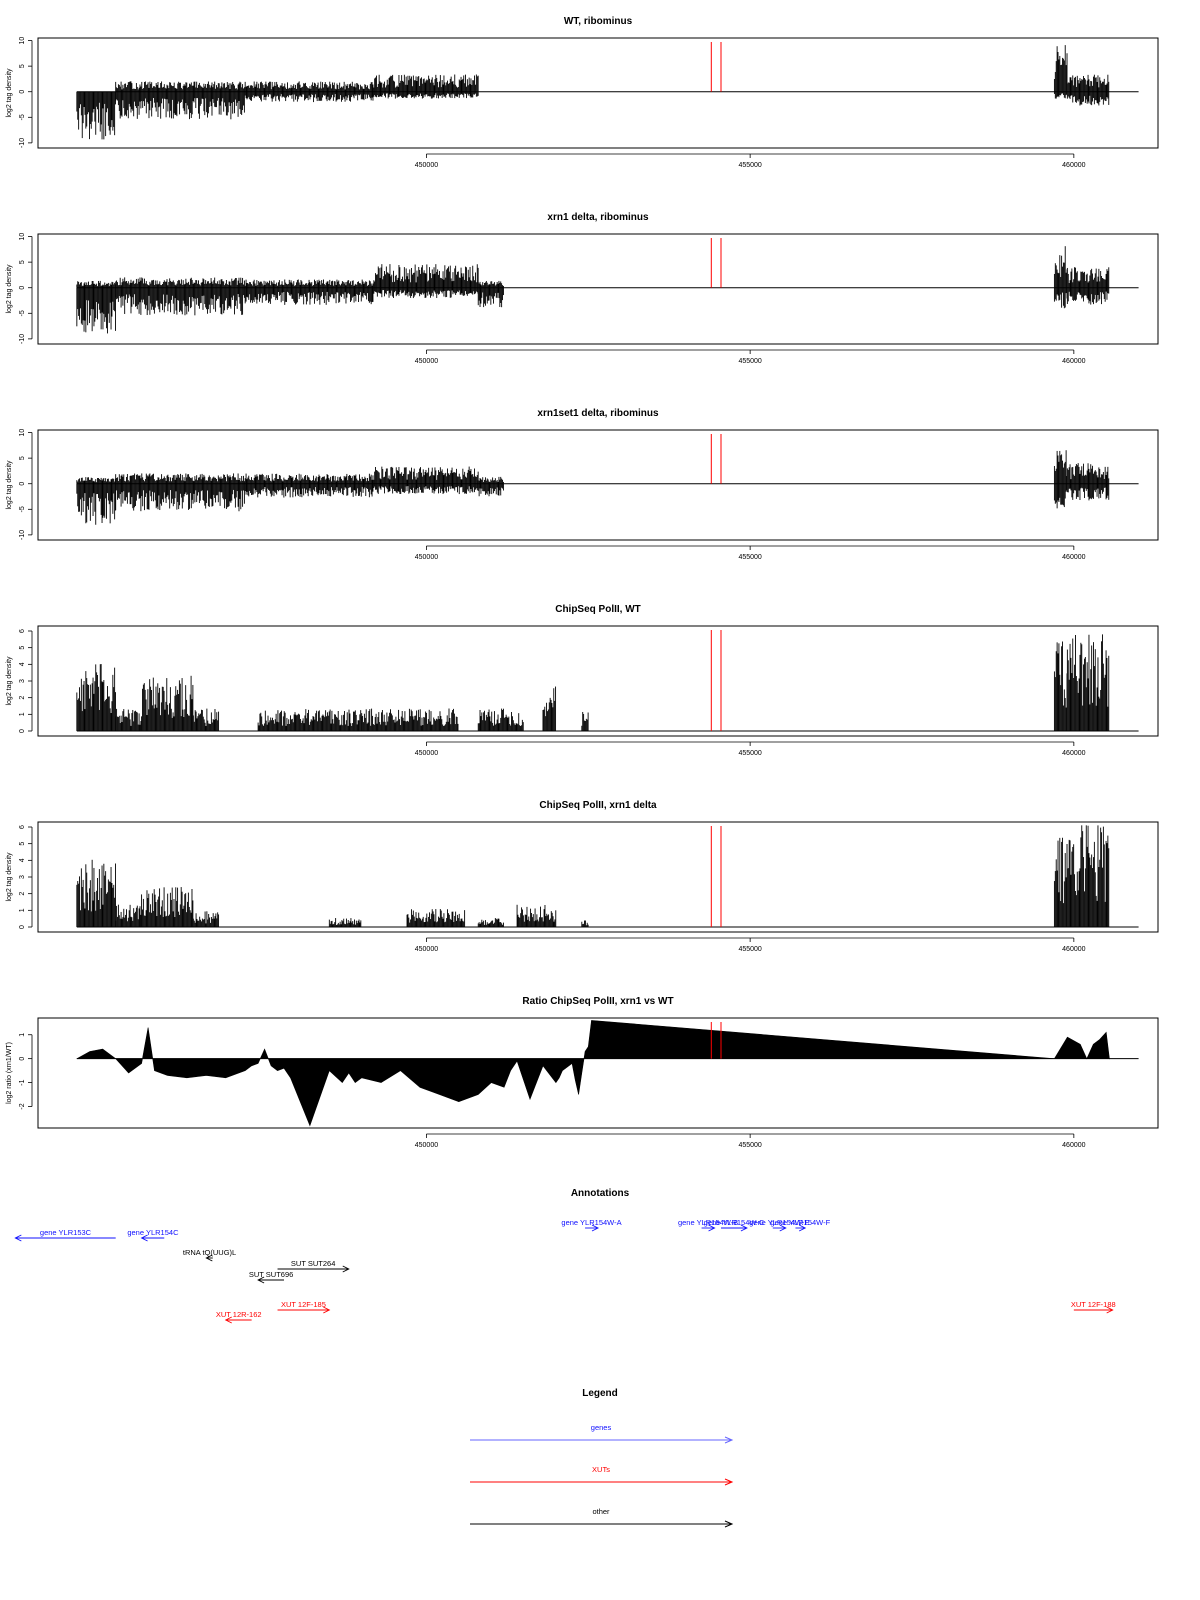  I want to click on legend-label: genes, so click(601, 1427).